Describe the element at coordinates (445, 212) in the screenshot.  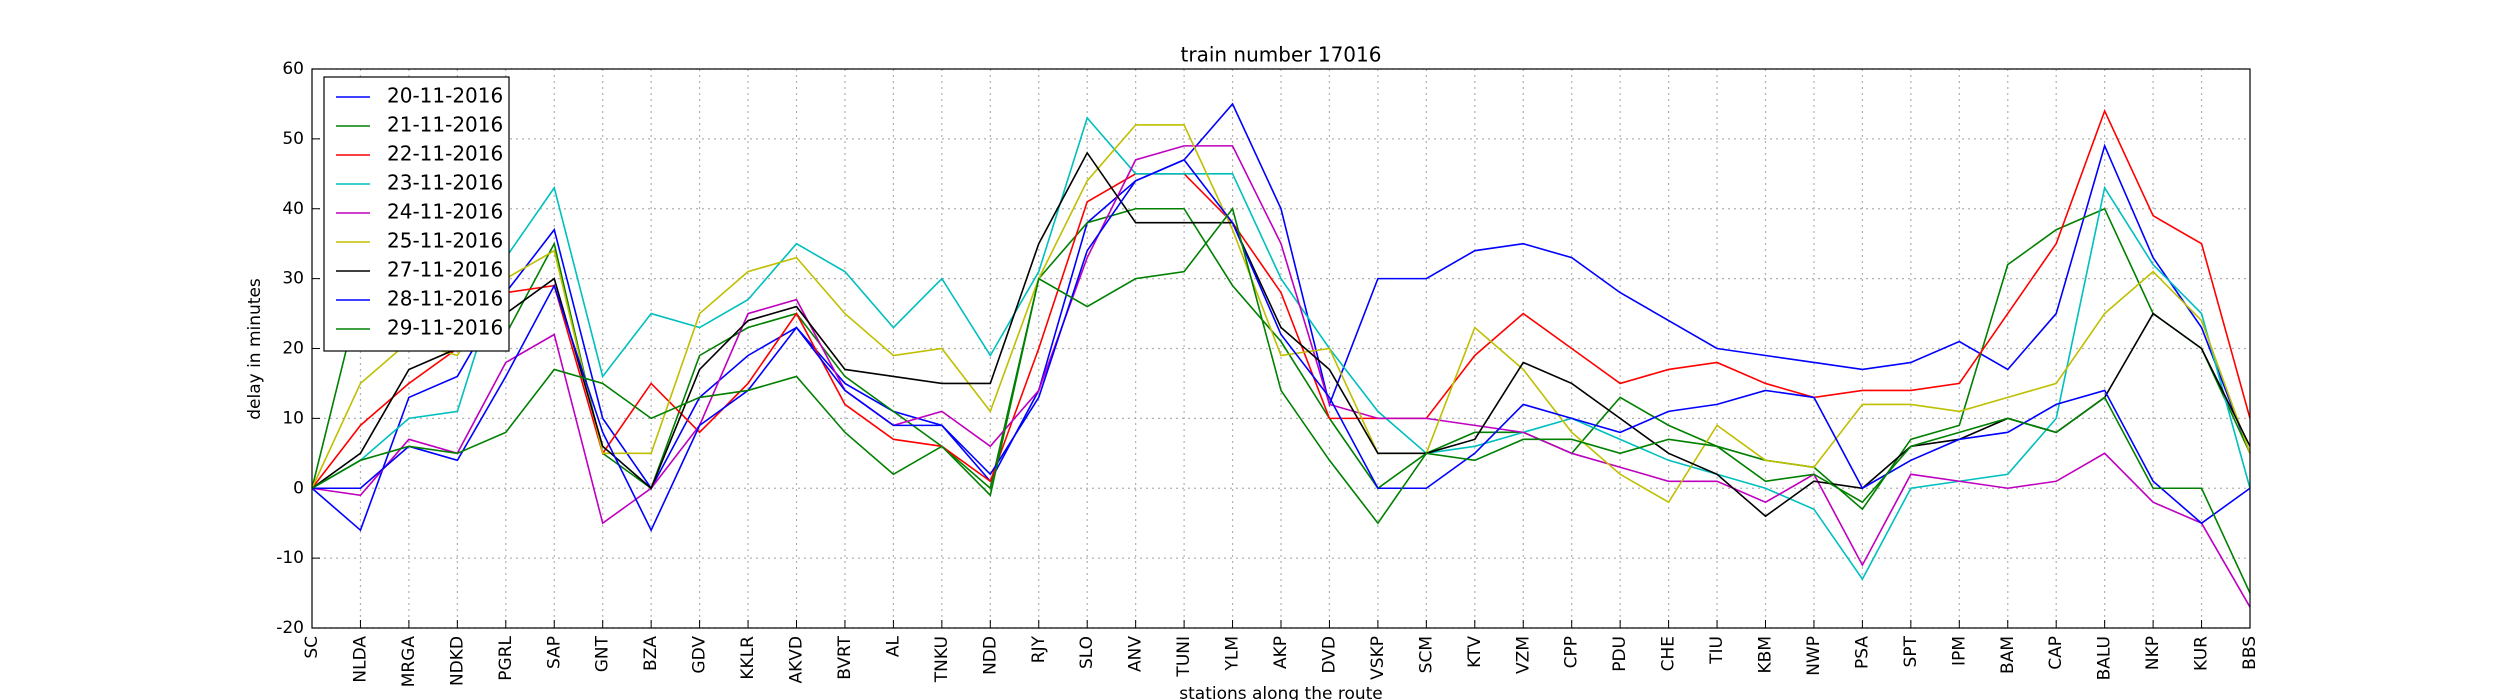
I see `legend-label: 24-11-2016` at that location.